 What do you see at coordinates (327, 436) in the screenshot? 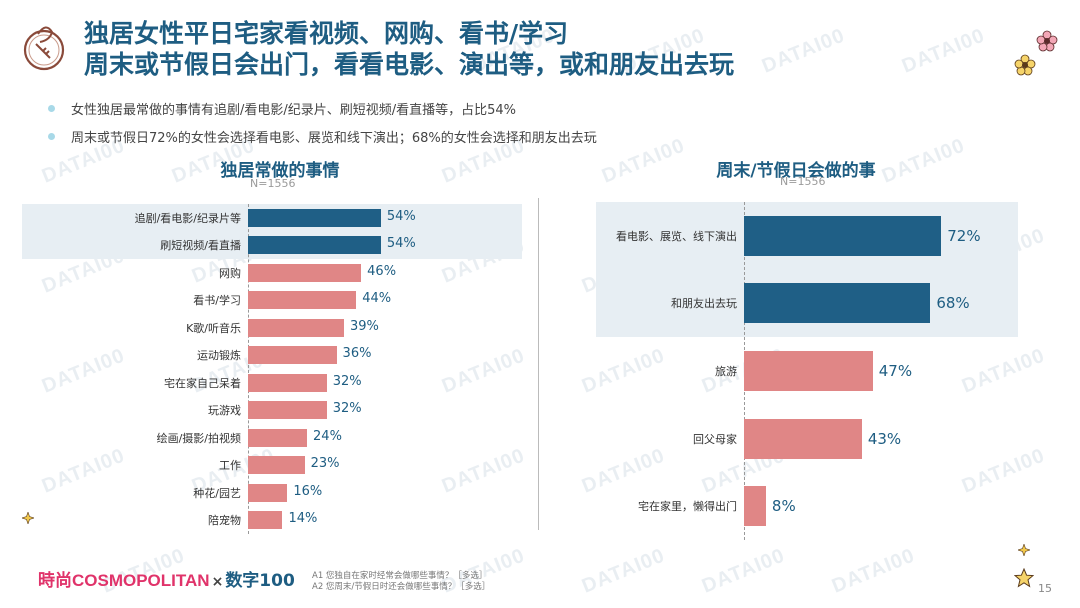
I see `value-label: 24%` at bounding box center [327, 436].